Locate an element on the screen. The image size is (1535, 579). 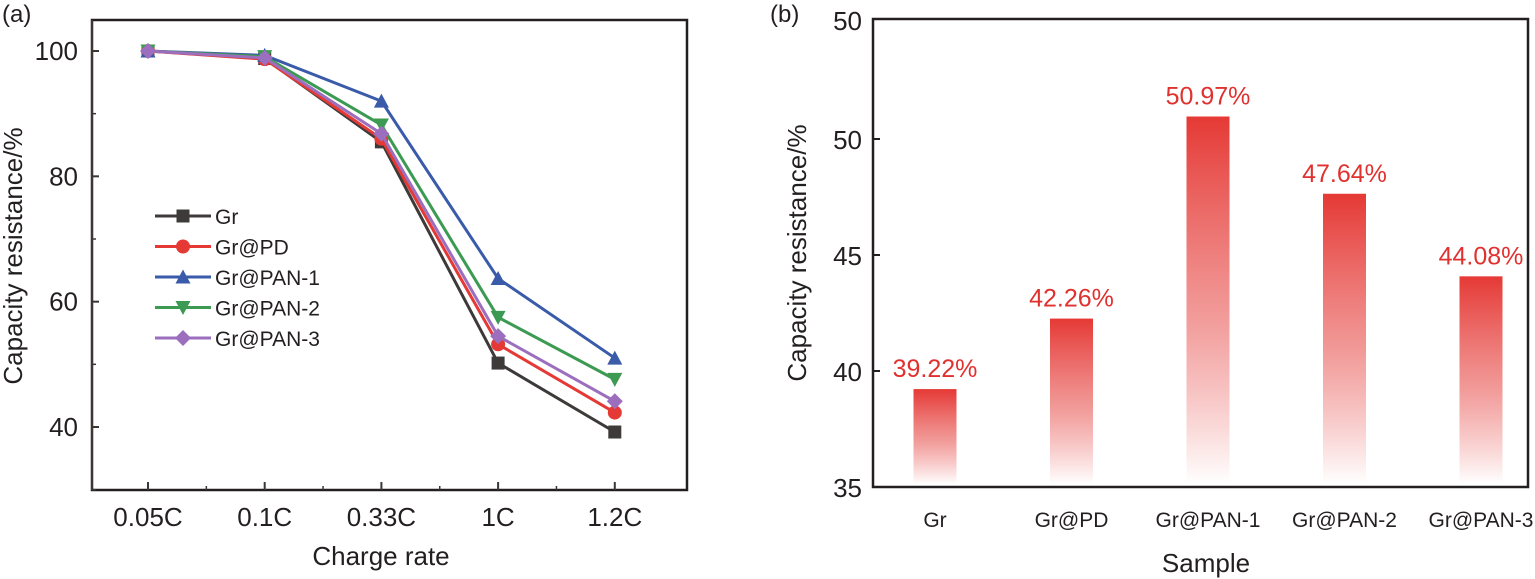
panel-a-y-tick-label: 60 is located at coordinates (63, 302).